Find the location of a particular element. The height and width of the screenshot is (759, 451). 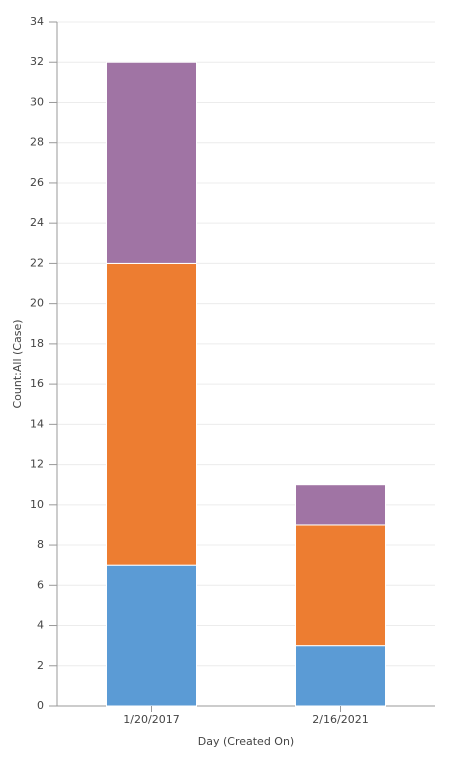

y-axis-title: Count:All (Case) is located at coordinates (17, 363).